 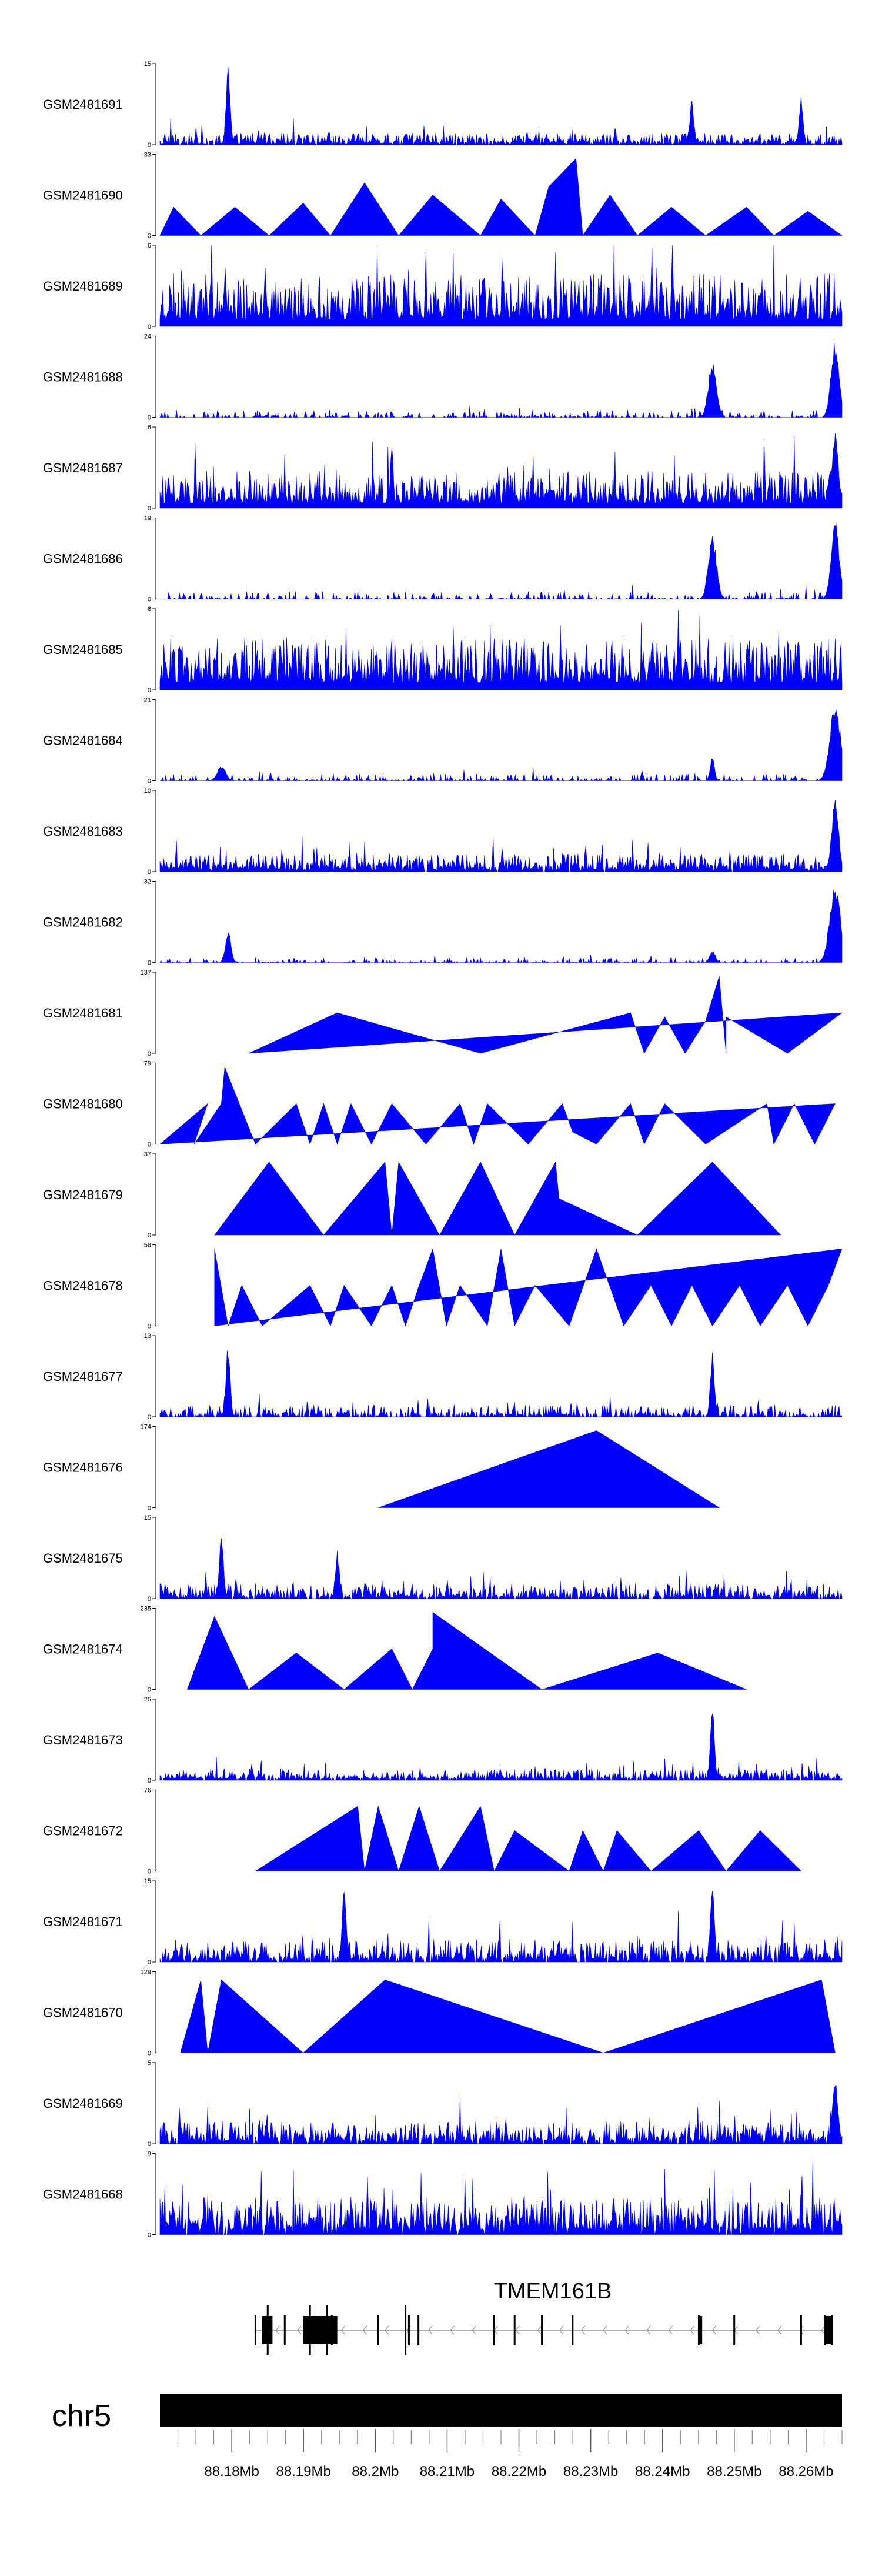 I want to click on track-GSM2481688: GSM2481688 24 0, so click(x=443, y=377).